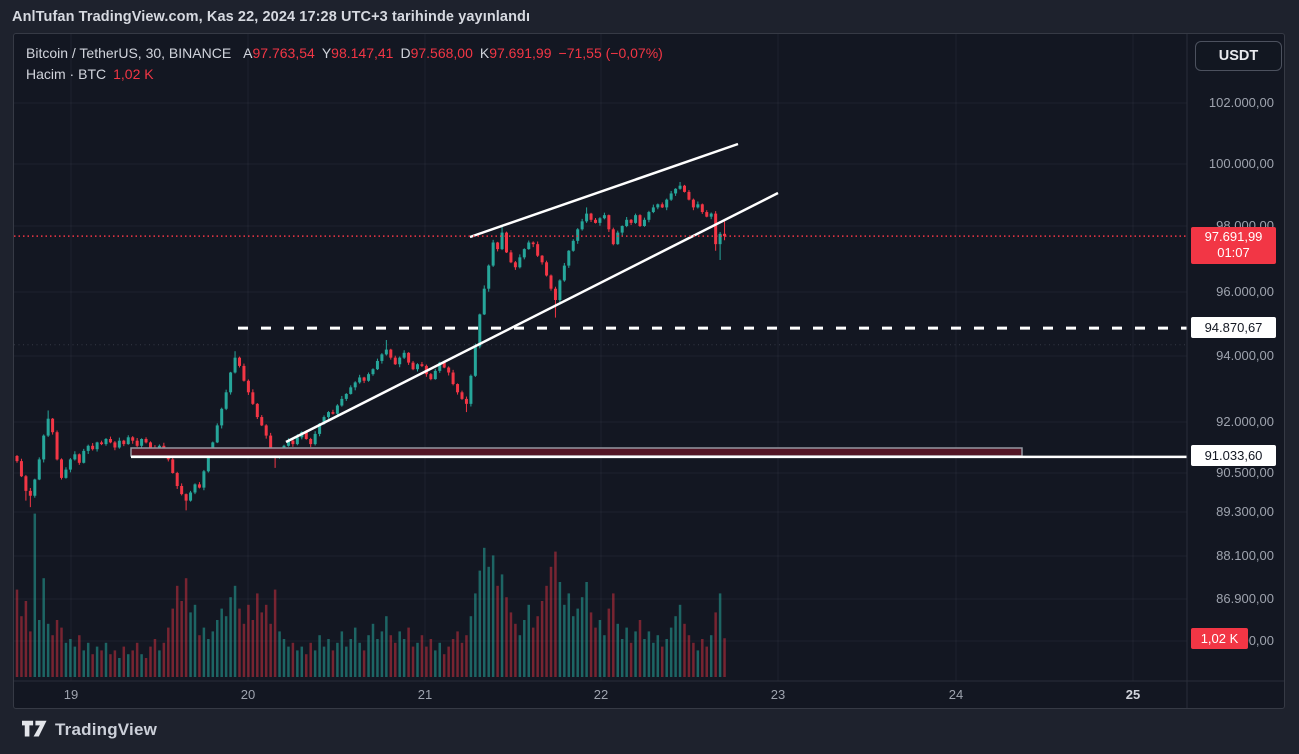 The image size is (1299, 754). Describe the element at coordinates (133, 74) in the screenshot. I see `volume-value: 1,02 K` at that location.